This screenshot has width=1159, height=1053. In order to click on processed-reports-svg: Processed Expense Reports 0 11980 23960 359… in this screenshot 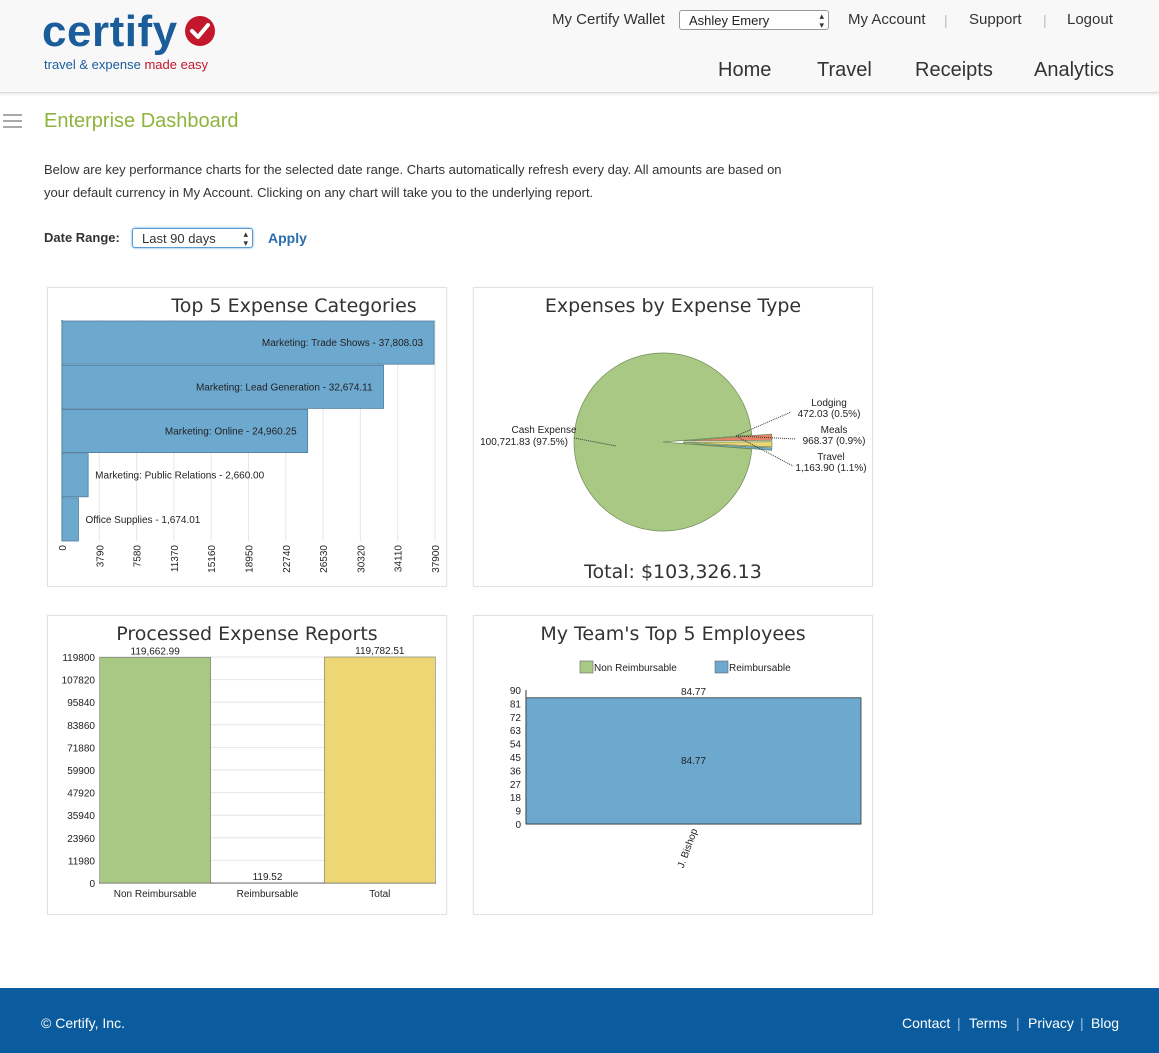, I will do `click(249, 761)`.